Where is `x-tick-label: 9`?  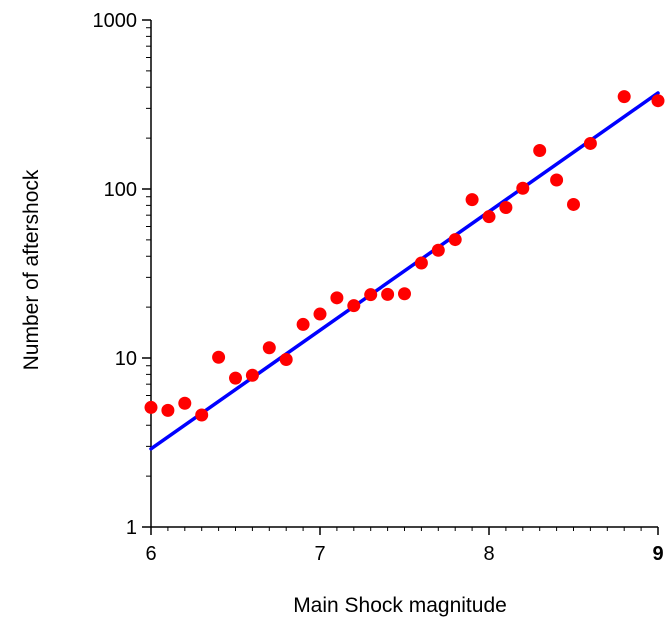
x-tick-label: 9 is located at coordinates (657, 554).